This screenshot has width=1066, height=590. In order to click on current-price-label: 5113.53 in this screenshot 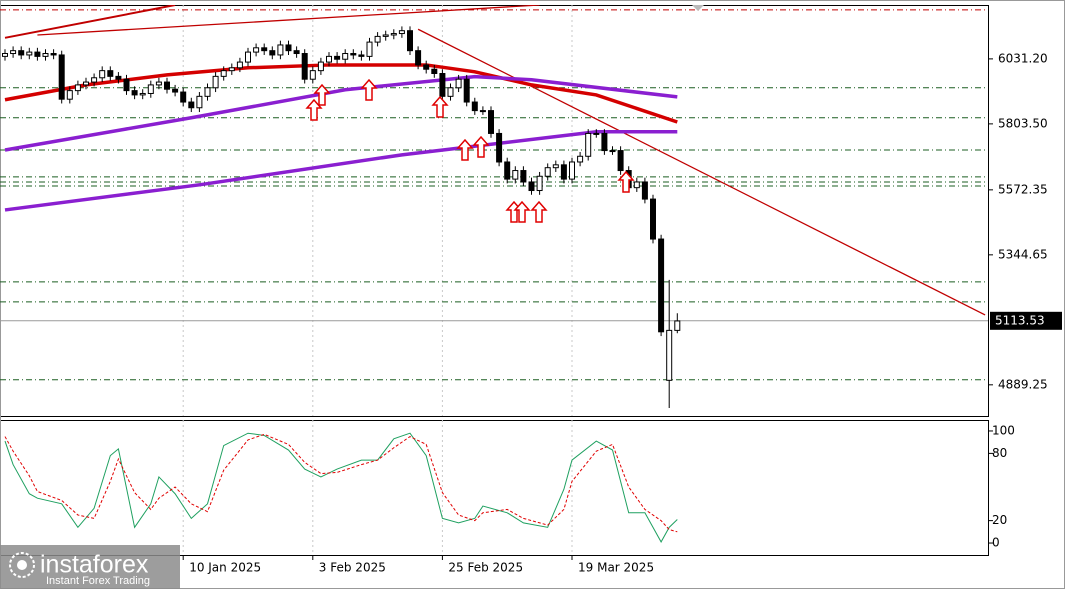, I will do `click(1020, 320)`.